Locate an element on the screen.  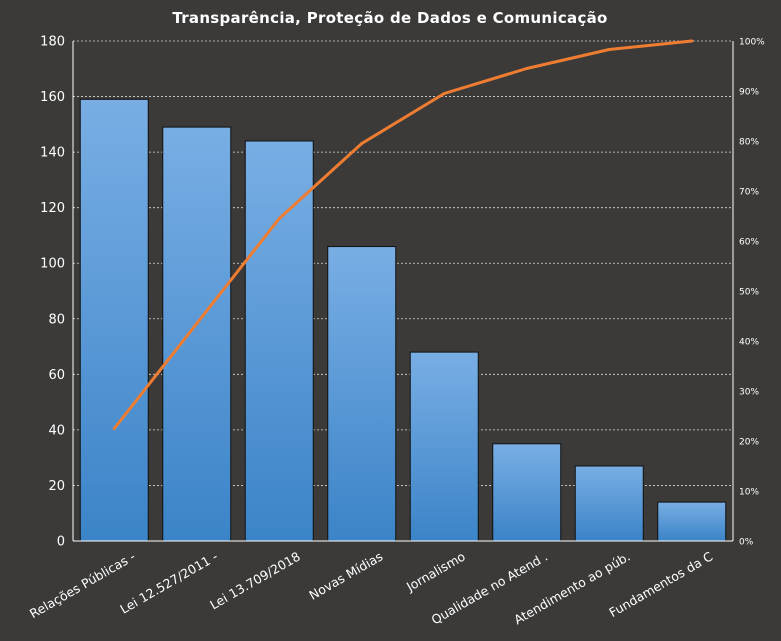
y2-tick-label: 0% is located at coordinates (746, 543).